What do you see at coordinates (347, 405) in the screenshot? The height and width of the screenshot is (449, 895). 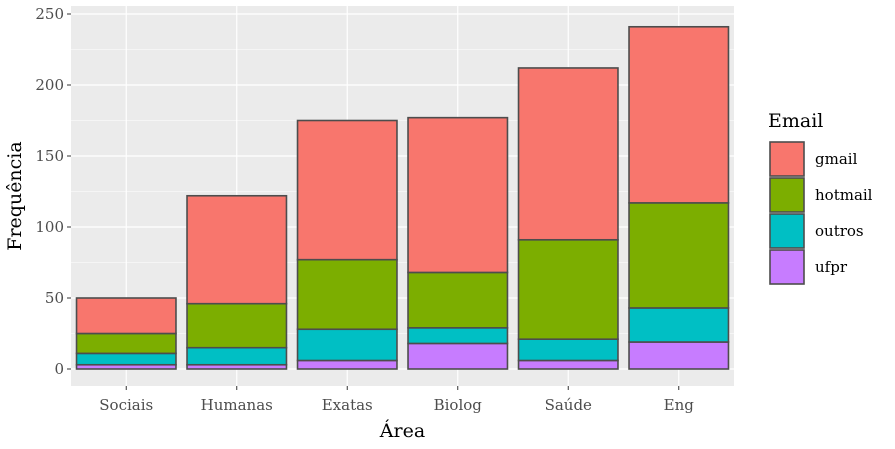 I see `x-tick-label: Exatas` at bounding box center [347, 405].